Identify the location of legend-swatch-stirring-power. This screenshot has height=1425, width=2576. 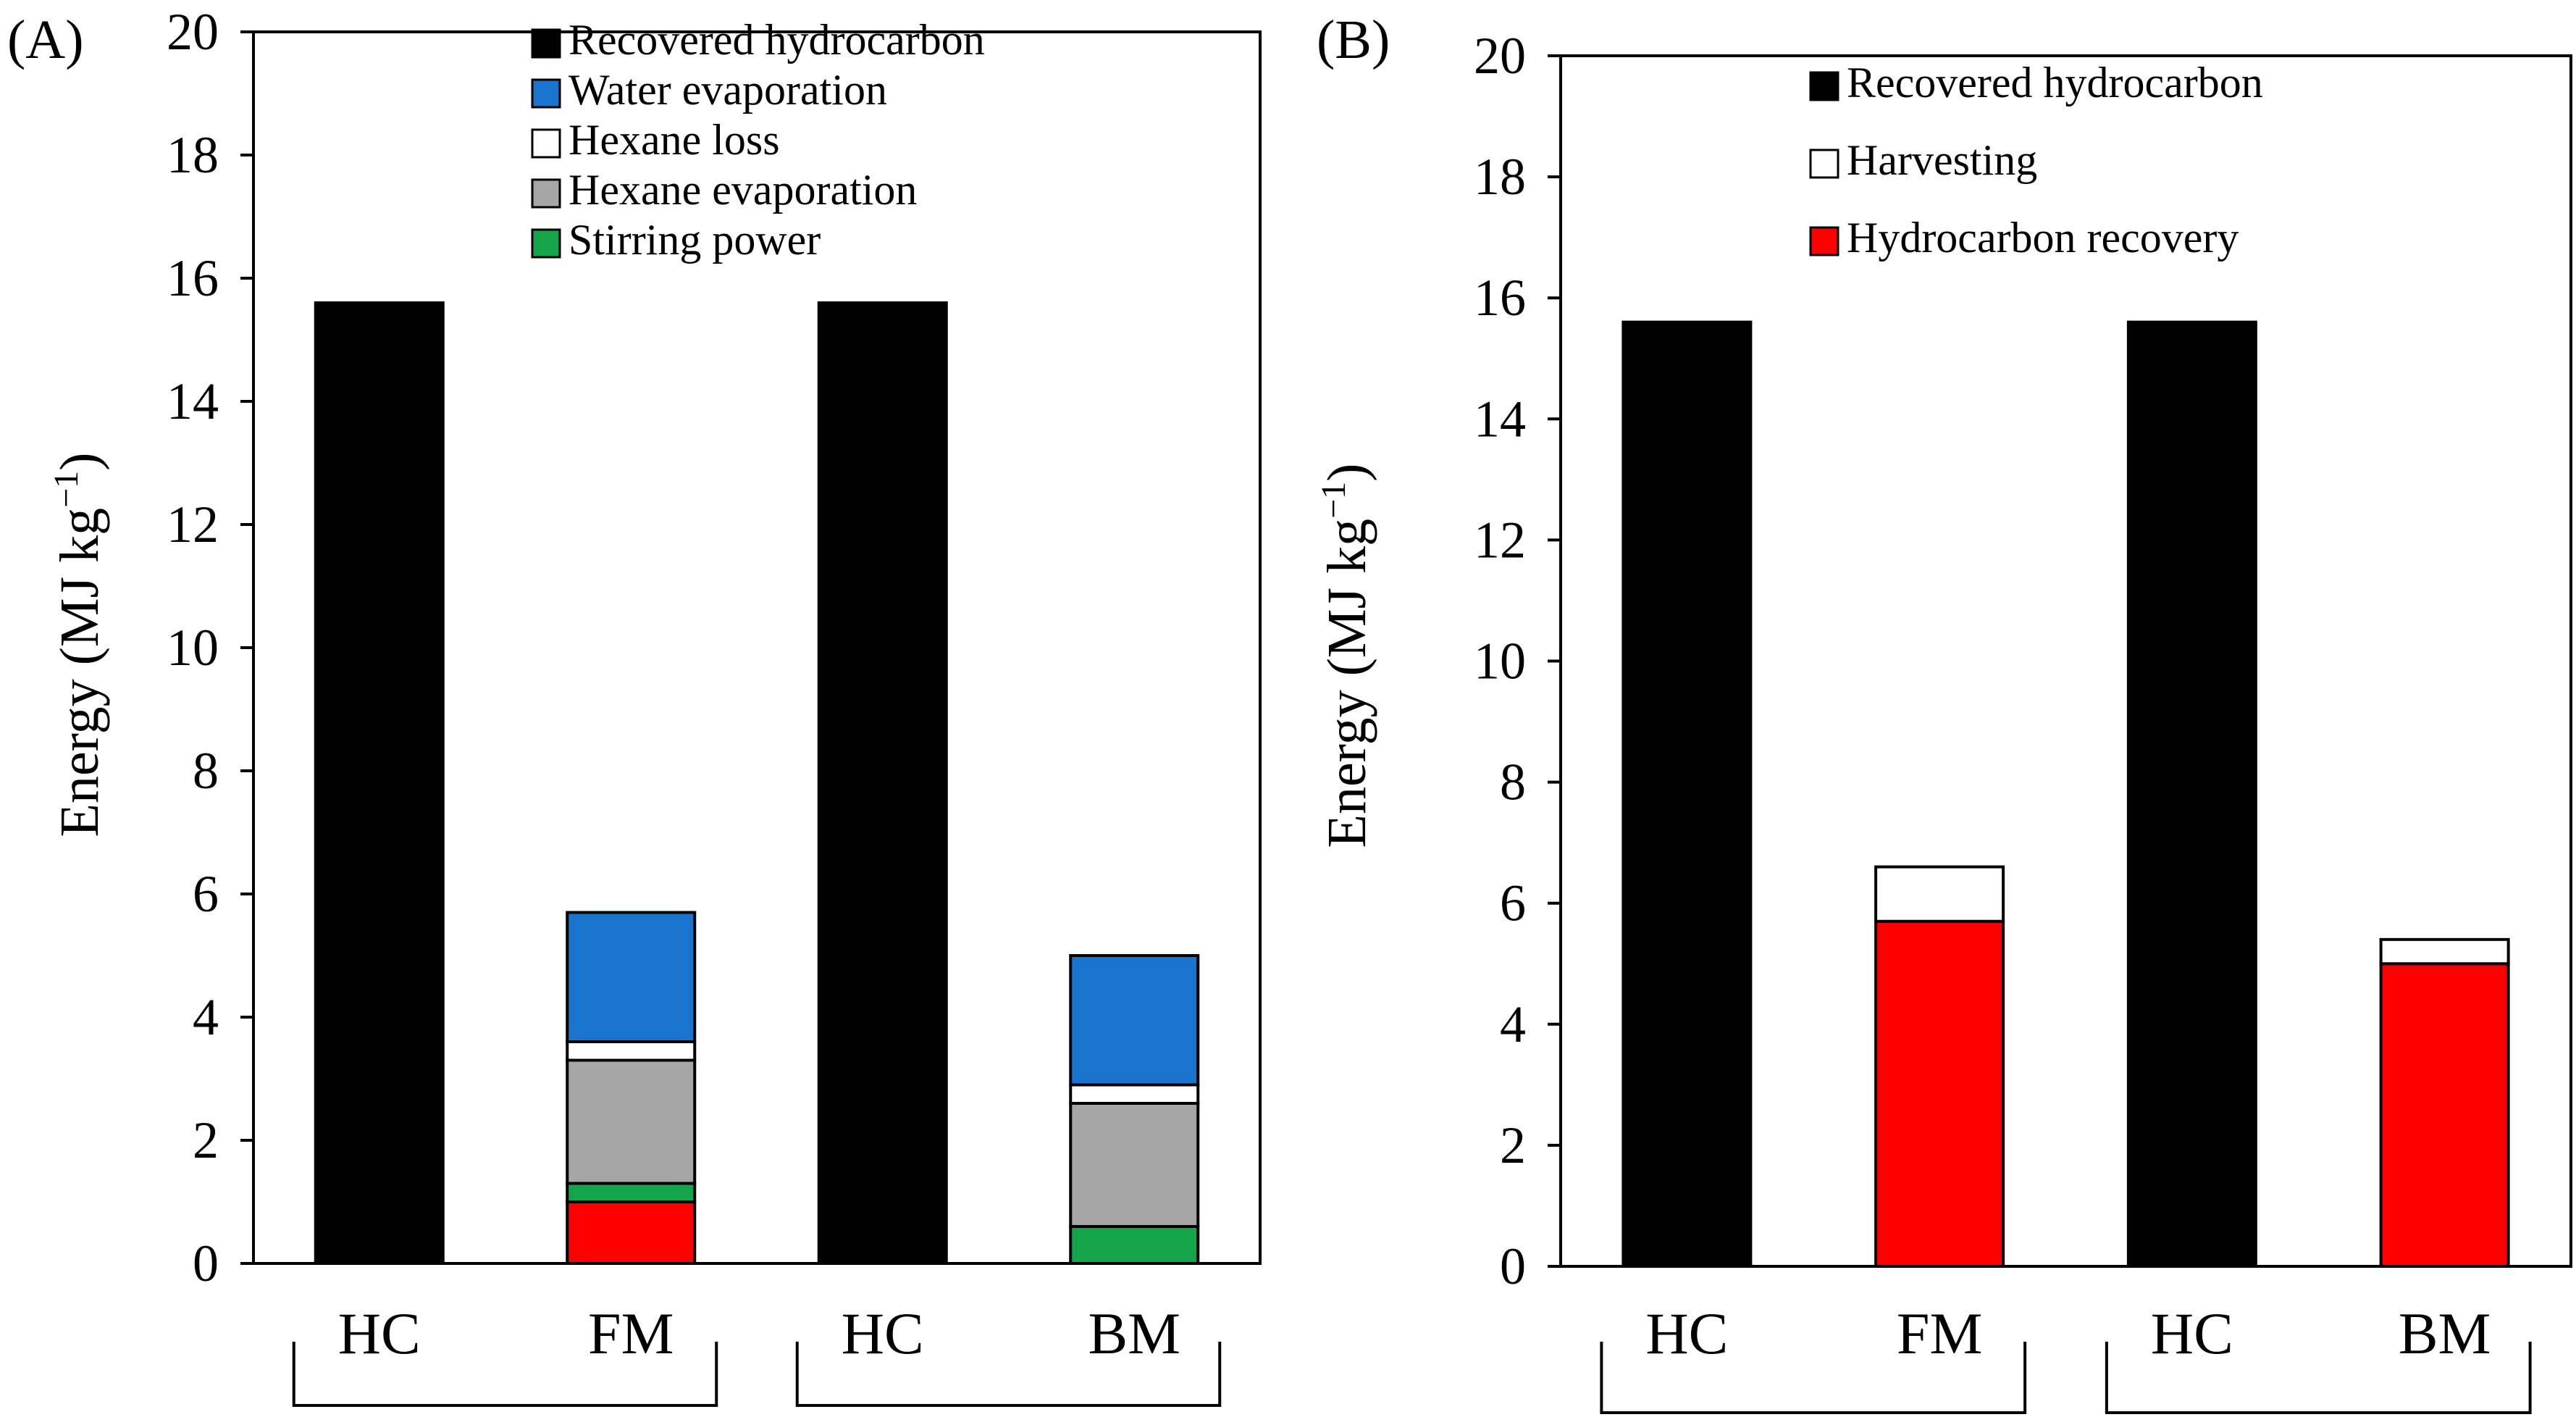
(546, 243).